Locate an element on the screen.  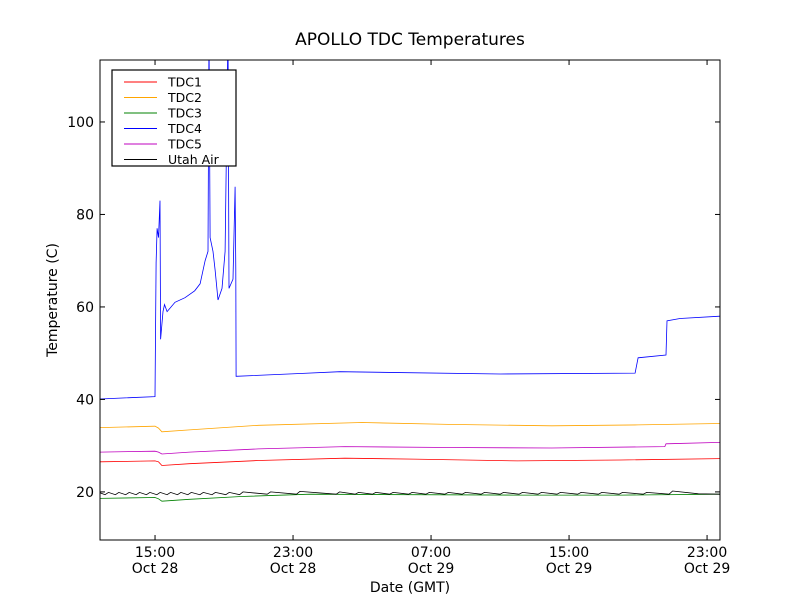
legend-label: TDC3 is located at coordinates (184, 113).